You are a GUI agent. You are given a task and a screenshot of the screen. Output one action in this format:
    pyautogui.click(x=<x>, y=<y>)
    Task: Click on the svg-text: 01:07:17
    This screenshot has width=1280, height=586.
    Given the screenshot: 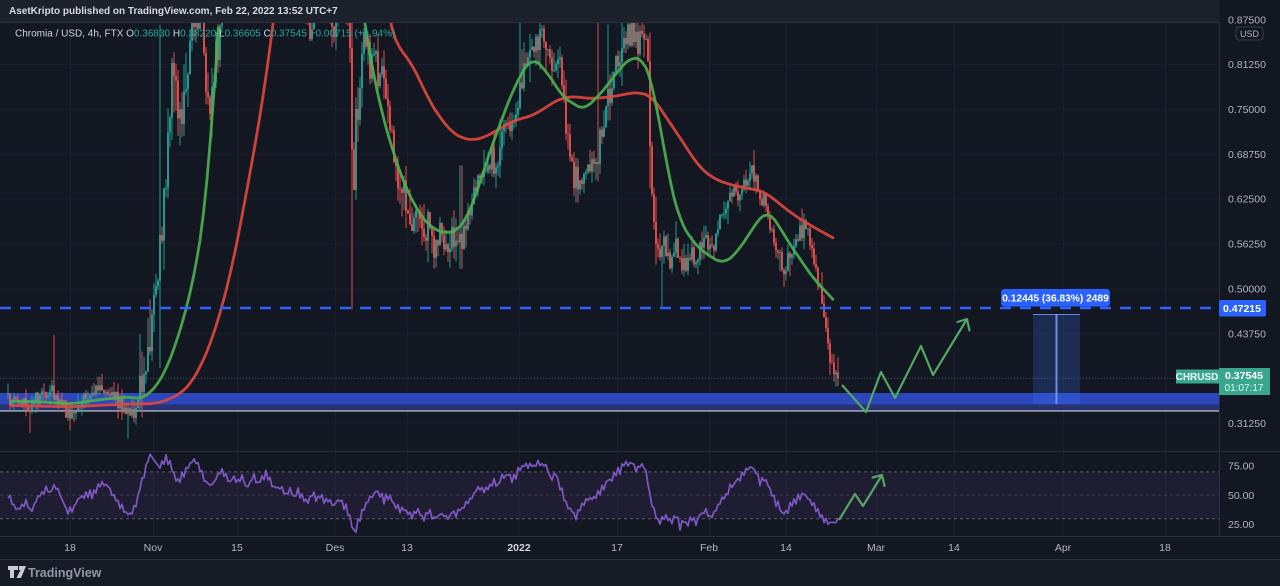 What is the action you would take?
    pyautogui.click(x=1244, y=388)
    